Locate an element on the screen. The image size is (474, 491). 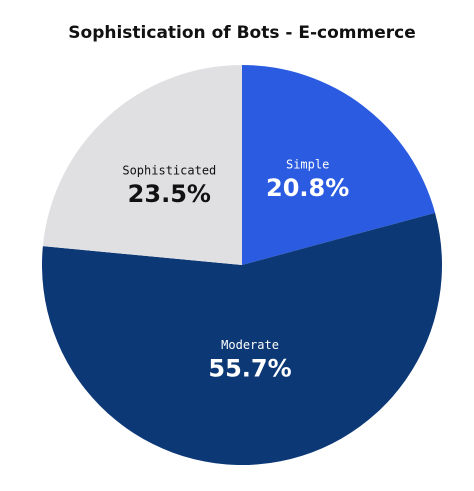
slice-value-label: 55.7% is located at coordinates (249, 369).